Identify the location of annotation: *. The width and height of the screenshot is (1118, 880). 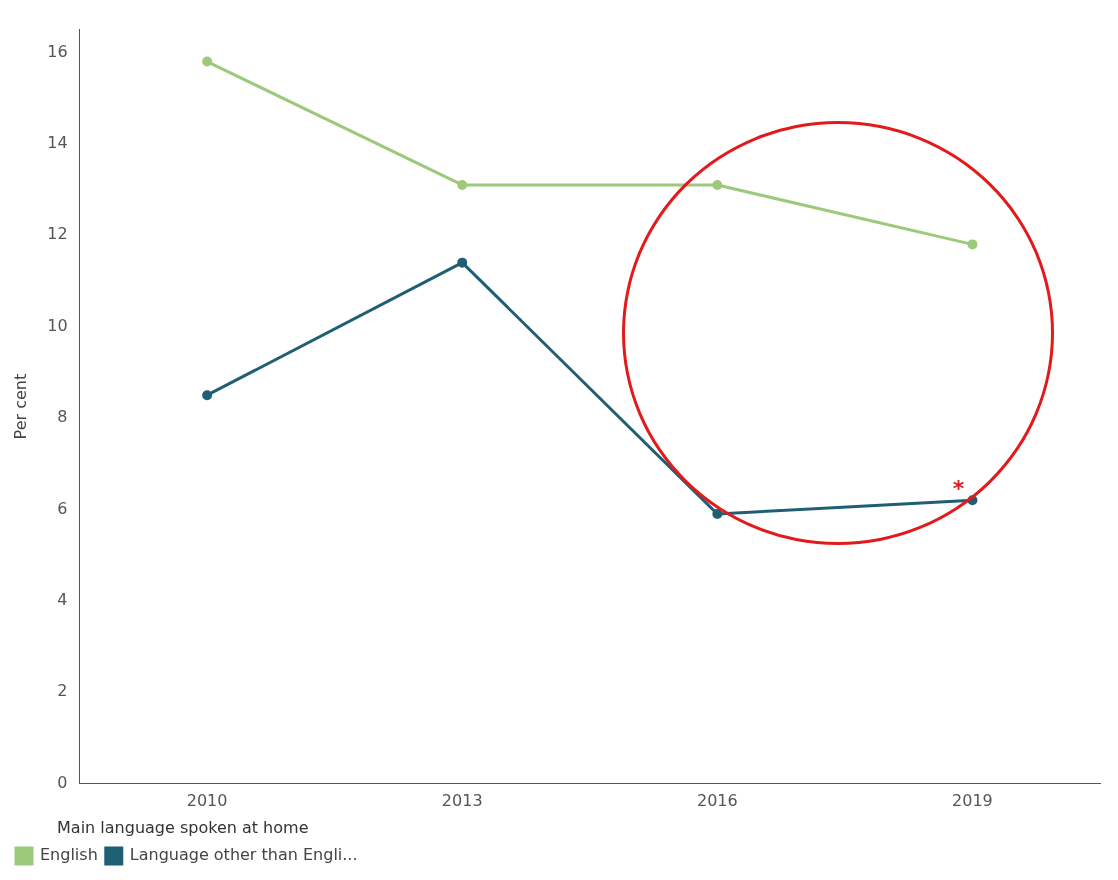
(958, 488).